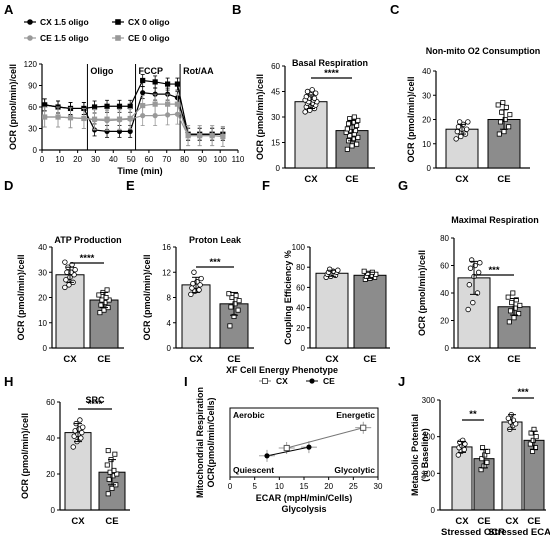 This screenshot has height=550, width=550. I want to click on significance-label: **, so click(473, 414).